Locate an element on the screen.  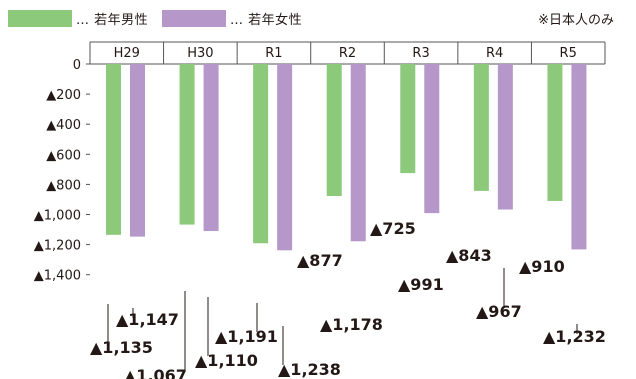
data-label-female: ▲1,178 is located at coordinates (351, 324).